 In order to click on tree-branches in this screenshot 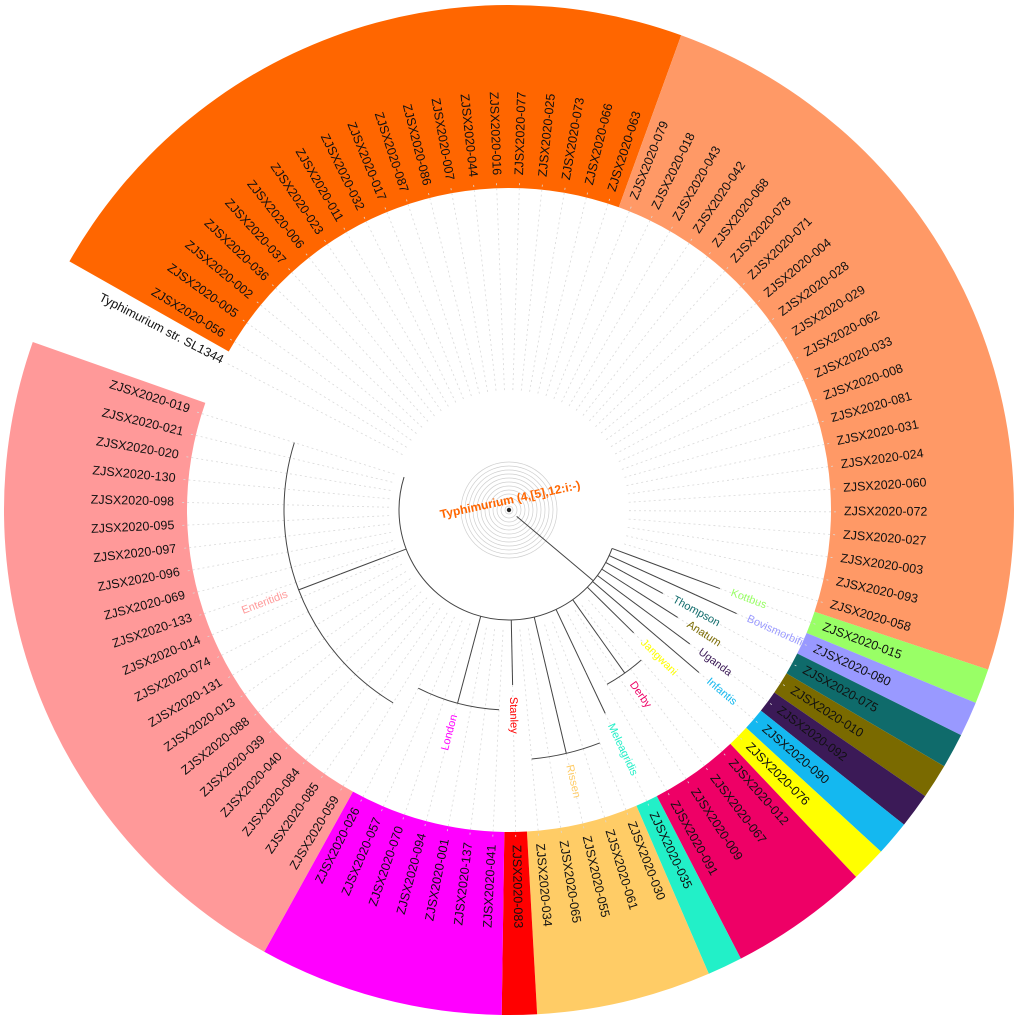, I will do `click(510, 601)`.